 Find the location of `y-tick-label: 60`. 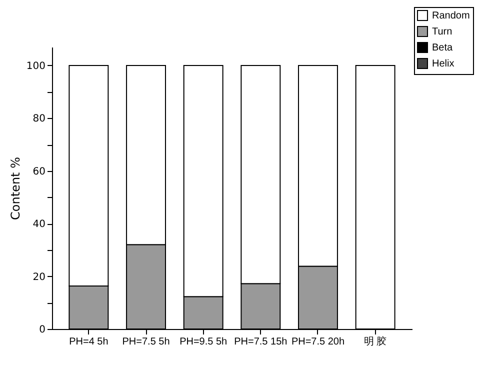

y-tick-label: 60 is located at coordinates (39, 172).